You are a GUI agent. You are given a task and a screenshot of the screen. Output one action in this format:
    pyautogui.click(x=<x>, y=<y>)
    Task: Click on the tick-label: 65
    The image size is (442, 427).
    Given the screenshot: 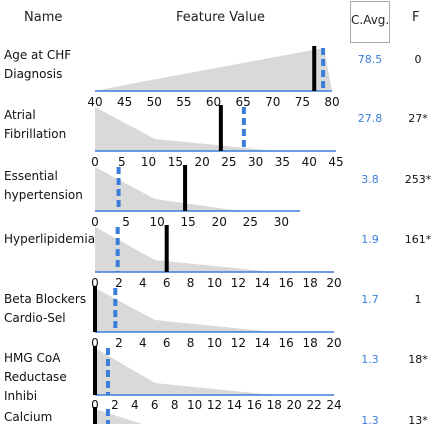 What is the action you would take?
    pyautogui.click(x=242, y=102)
    